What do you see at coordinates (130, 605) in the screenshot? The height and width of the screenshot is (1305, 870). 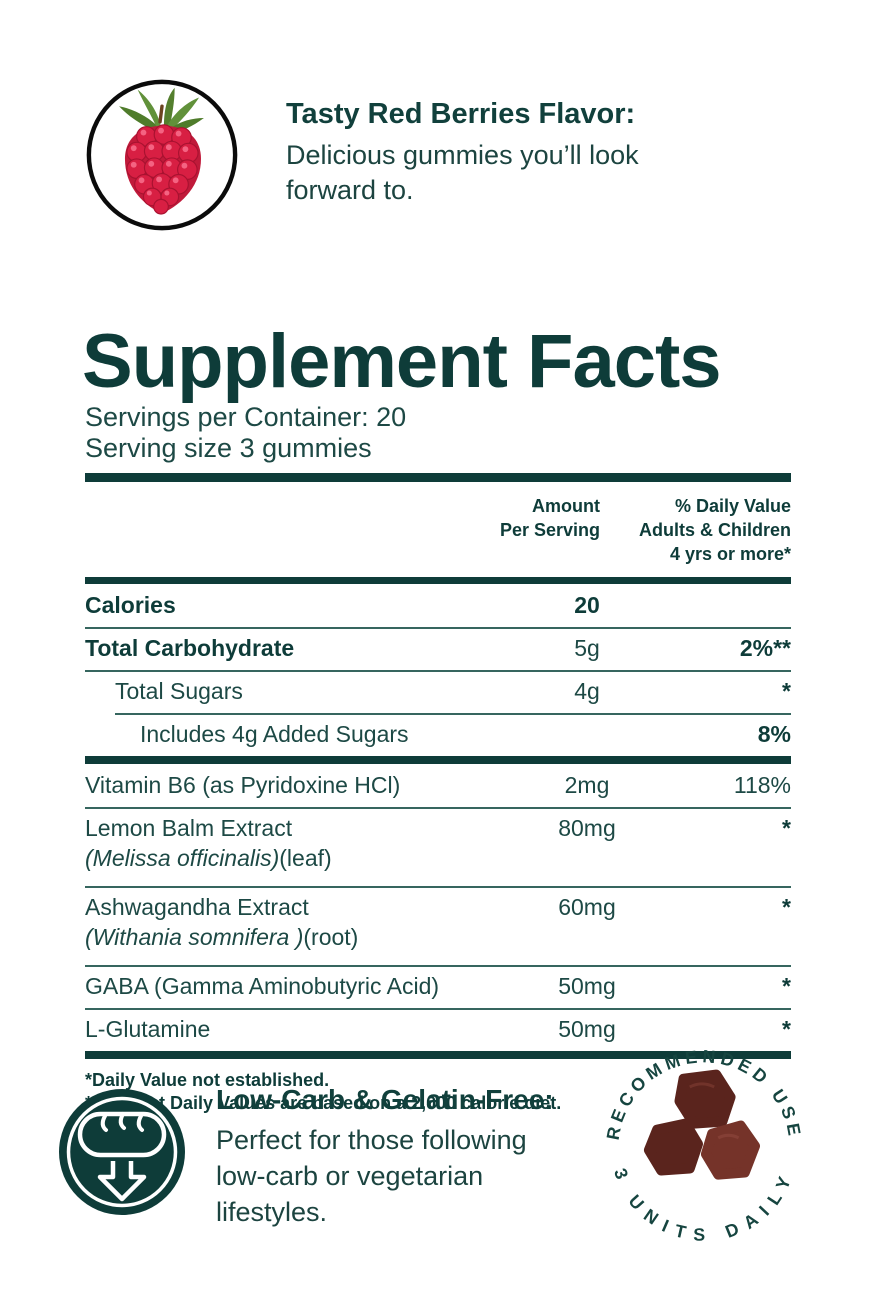 I see `ingredient-name: Calories` at bounding box center [130, 605].